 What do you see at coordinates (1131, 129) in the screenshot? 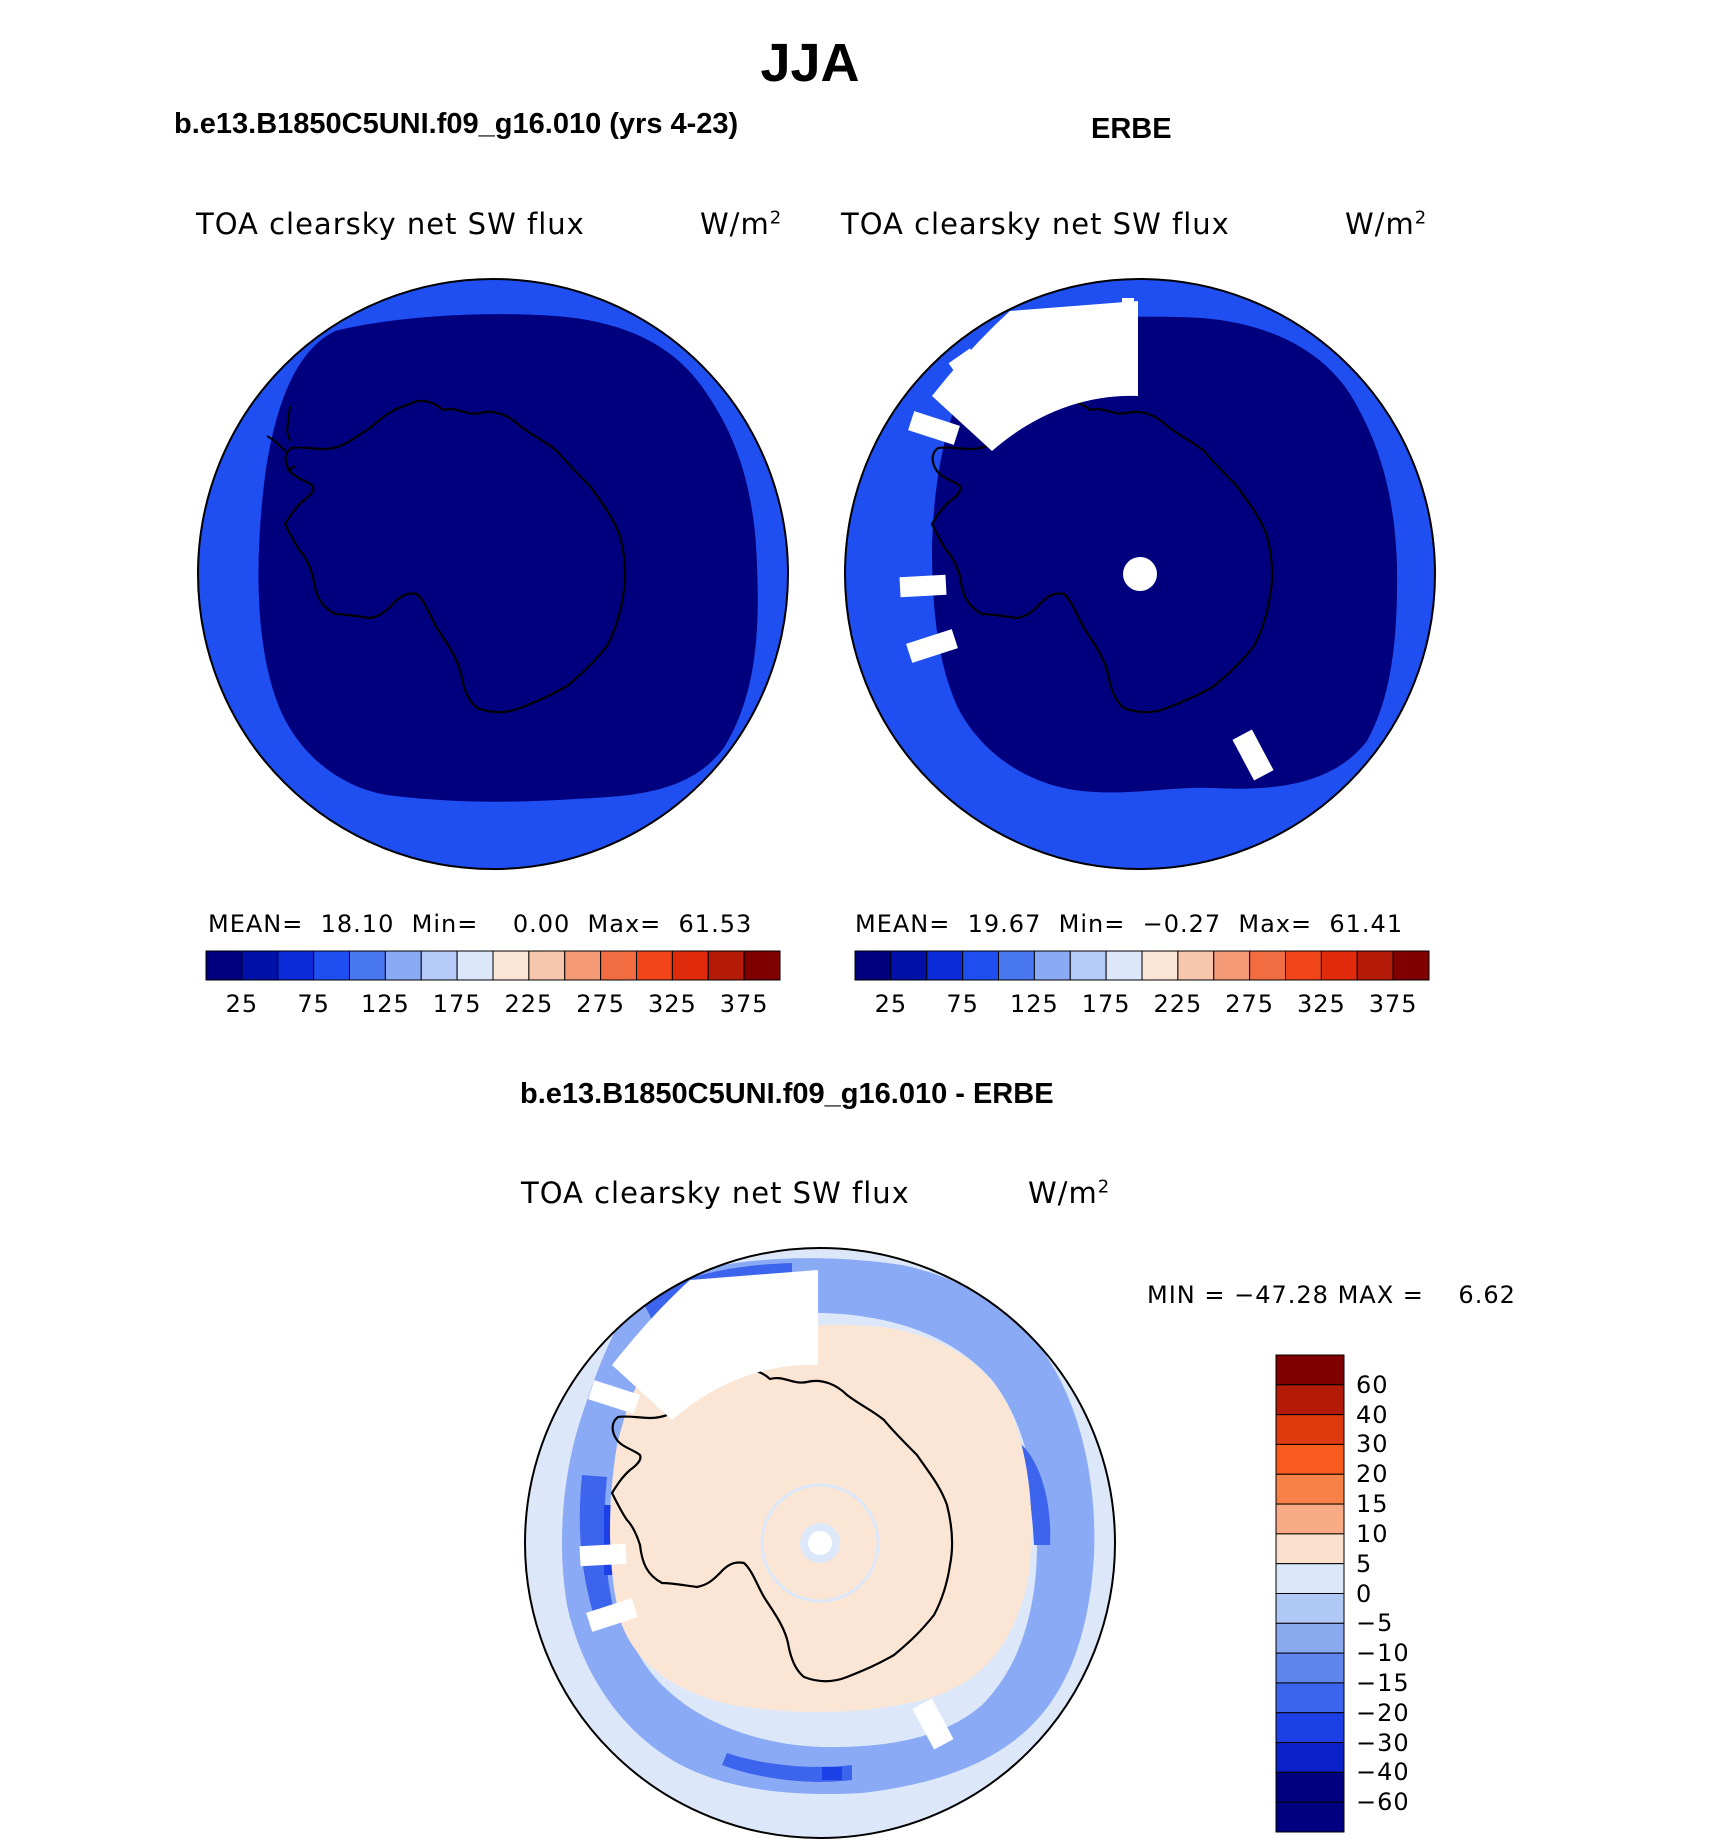
I see `panel-title-obs: ERBE` at bounding box center [1131, 129].